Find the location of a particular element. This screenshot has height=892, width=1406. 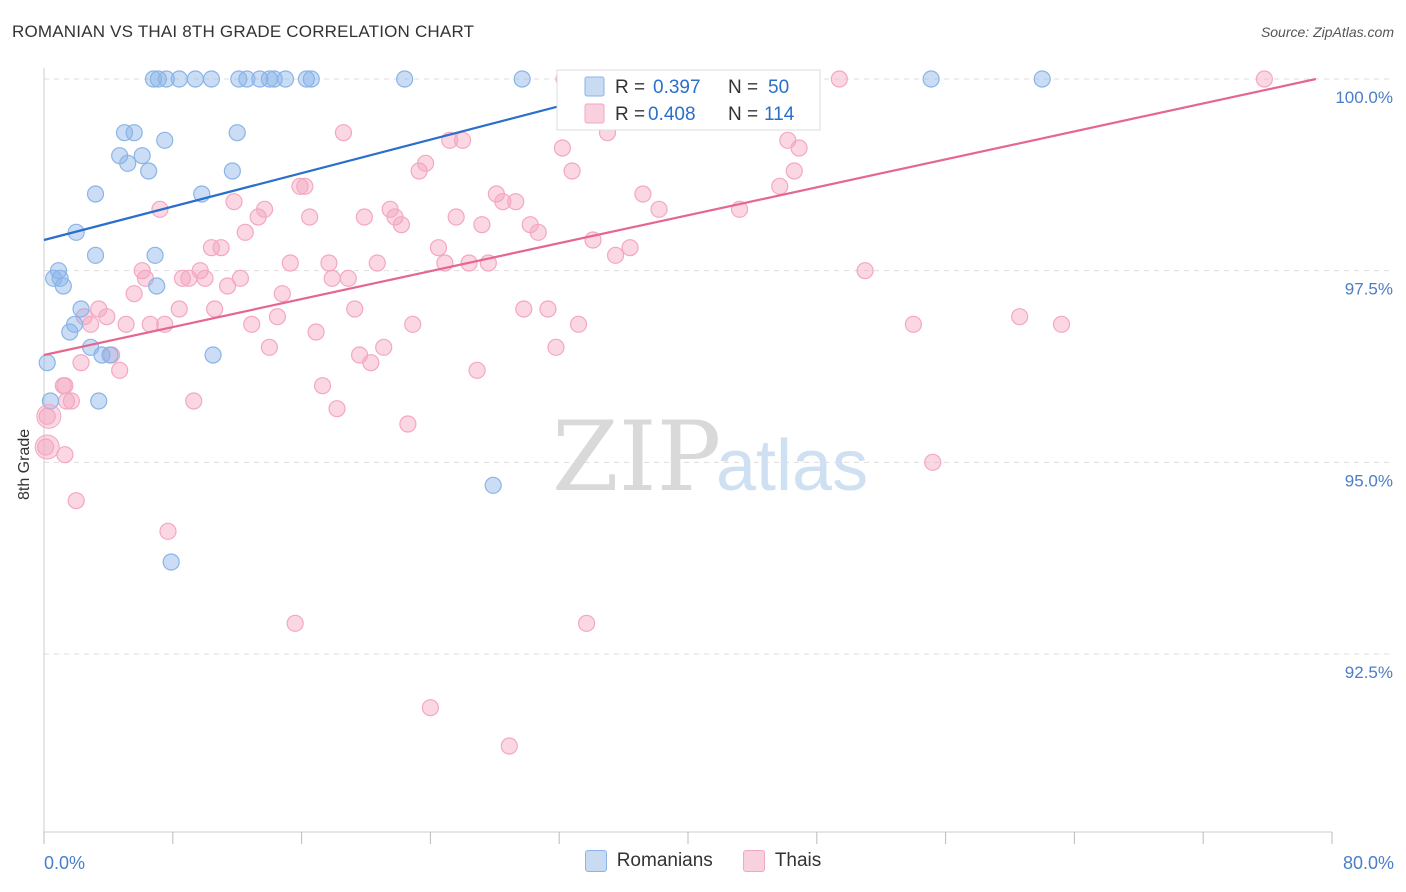

watermark-atlas: atlas is located at coordinates (792, 466).